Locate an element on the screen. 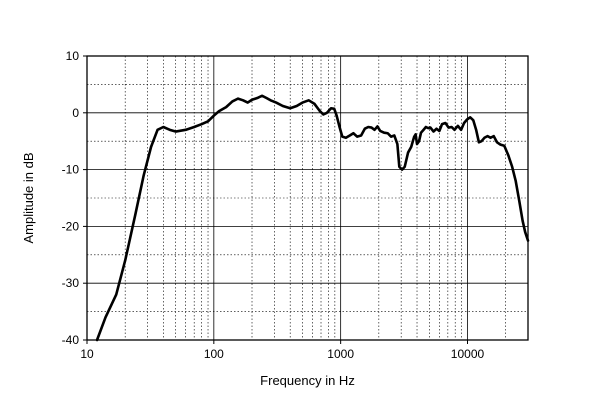 The image size is (600, 407). x-axis-label: Frequency in Hz is located at coordinates (307, 380).